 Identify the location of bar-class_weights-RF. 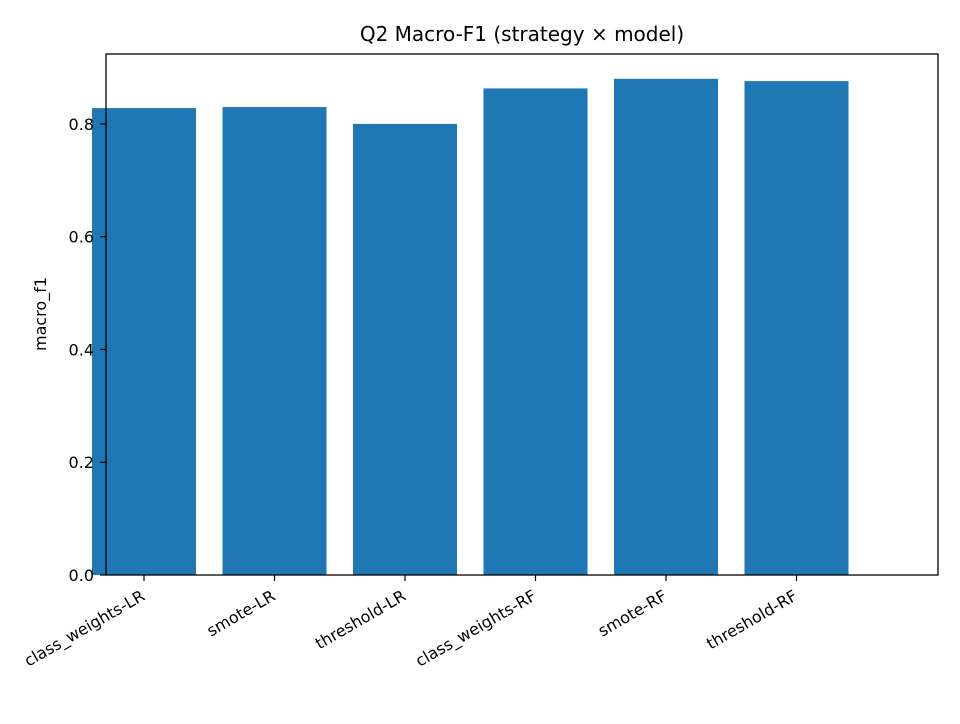
(535, 332).